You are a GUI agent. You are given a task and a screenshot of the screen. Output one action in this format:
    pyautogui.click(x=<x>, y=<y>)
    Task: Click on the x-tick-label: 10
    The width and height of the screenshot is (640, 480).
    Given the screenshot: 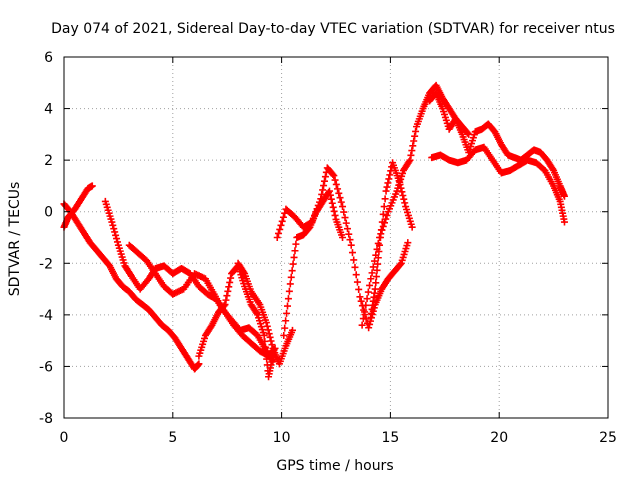 What is the action you would take?
    pyautogui.click(x=282, y=438)
    